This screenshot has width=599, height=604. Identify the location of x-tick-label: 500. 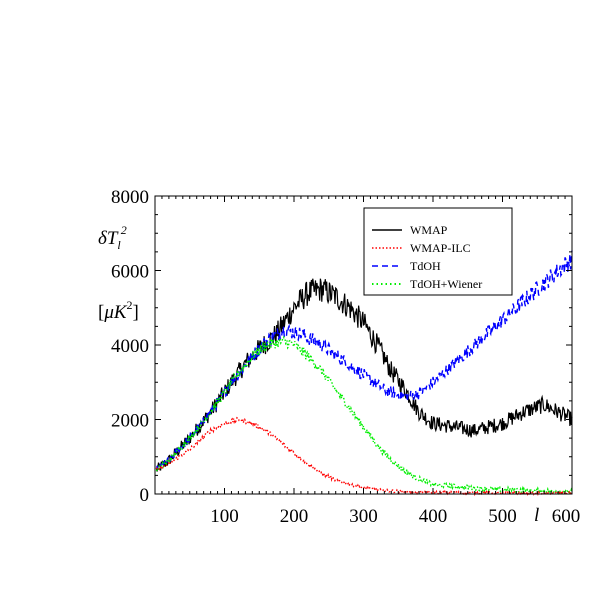
(502, 516).